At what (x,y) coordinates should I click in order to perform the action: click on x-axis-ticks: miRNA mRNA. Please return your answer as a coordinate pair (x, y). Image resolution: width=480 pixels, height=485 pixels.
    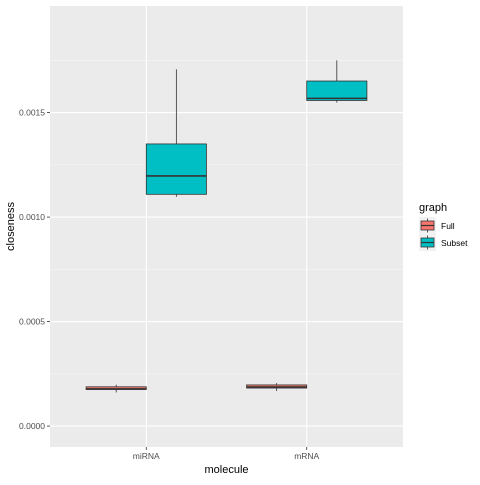
    Looking at the image, I should click on (226, 454).